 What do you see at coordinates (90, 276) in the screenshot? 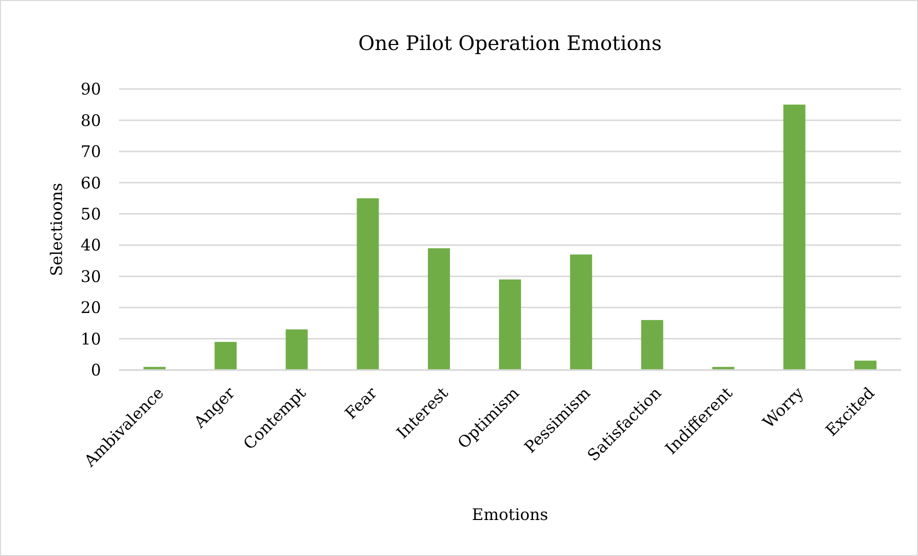
I see `y-tick-label: 30` at bounding box center [90, 276].